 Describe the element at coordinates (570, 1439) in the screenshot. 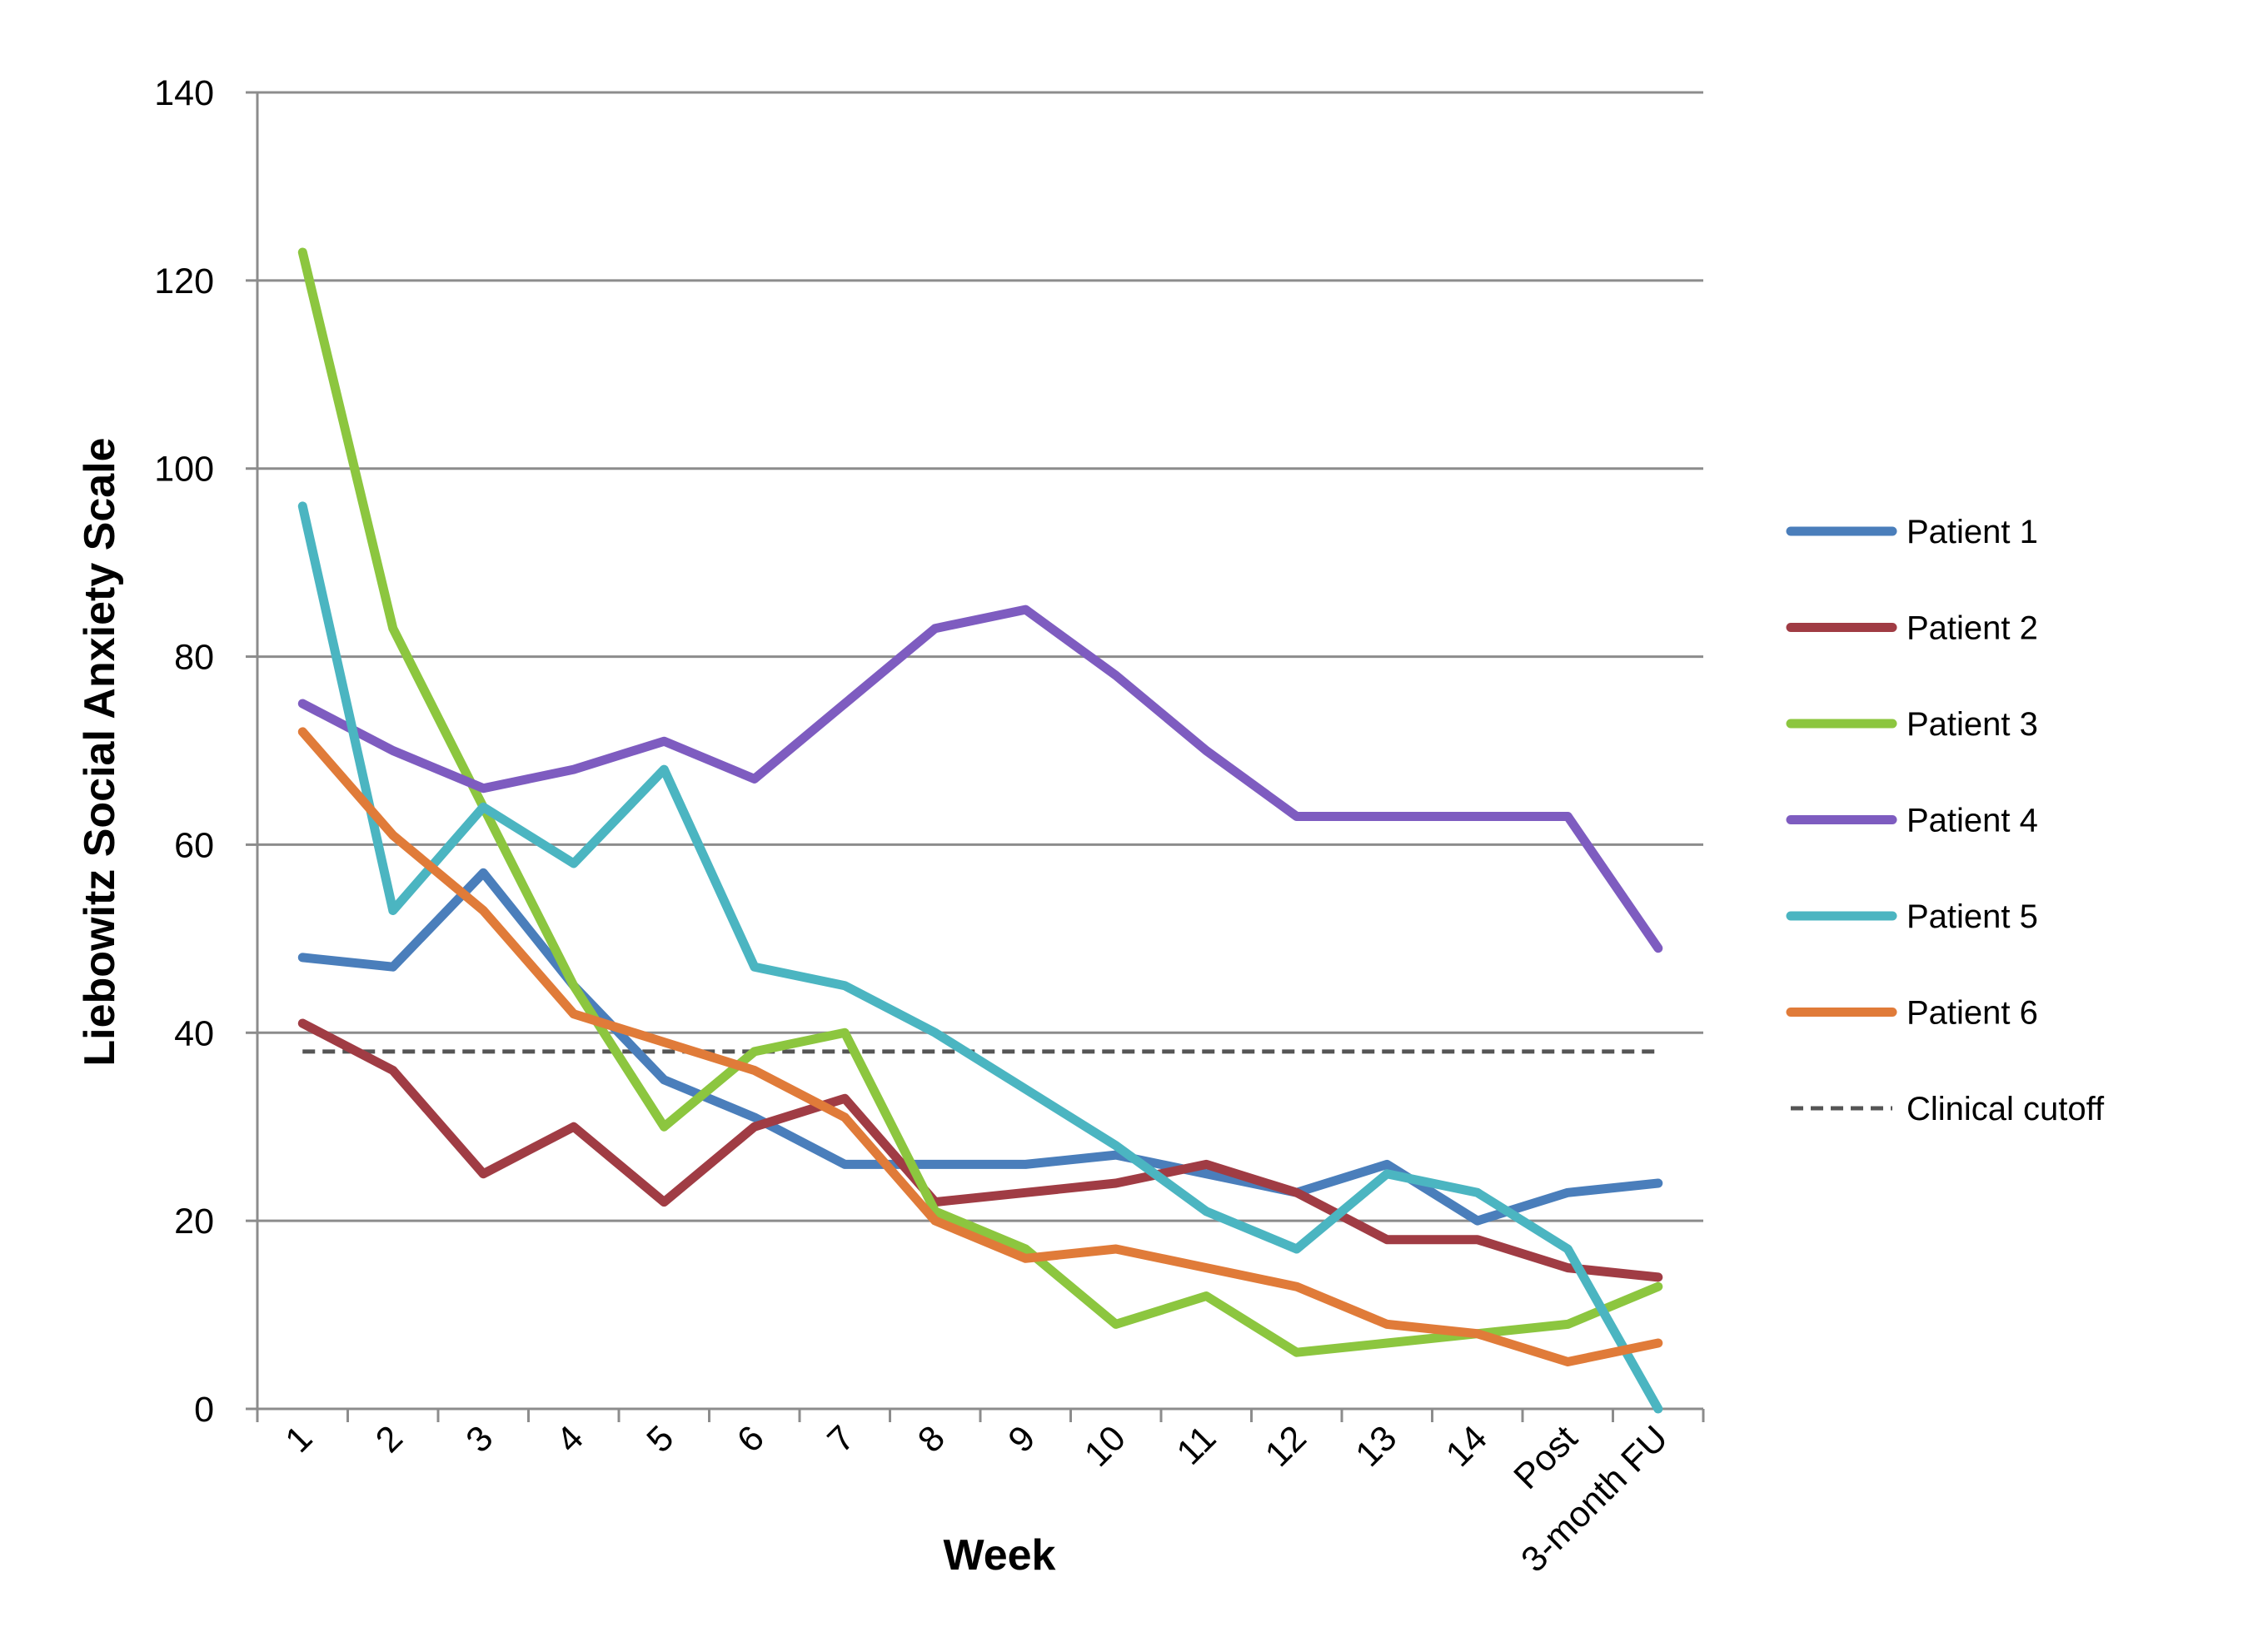

I see `x-tick-label: 4` at that location.